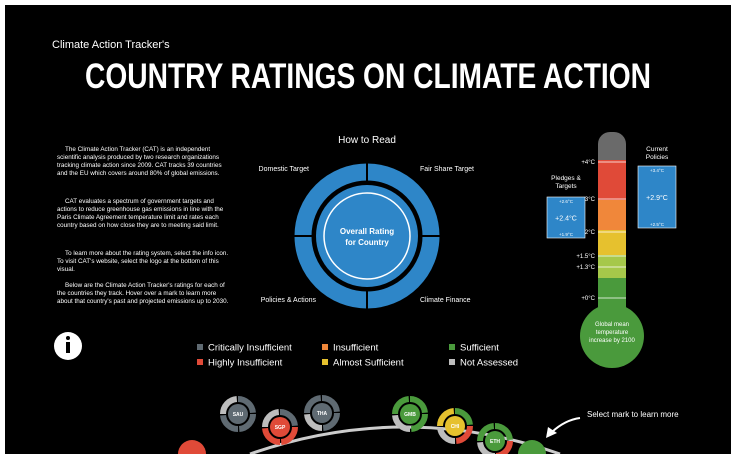 This screenshot has height=454, width=736. Describe the element at coordinates (657, 153) in the screenshot. I see `range-label: Current Policies` at that location.